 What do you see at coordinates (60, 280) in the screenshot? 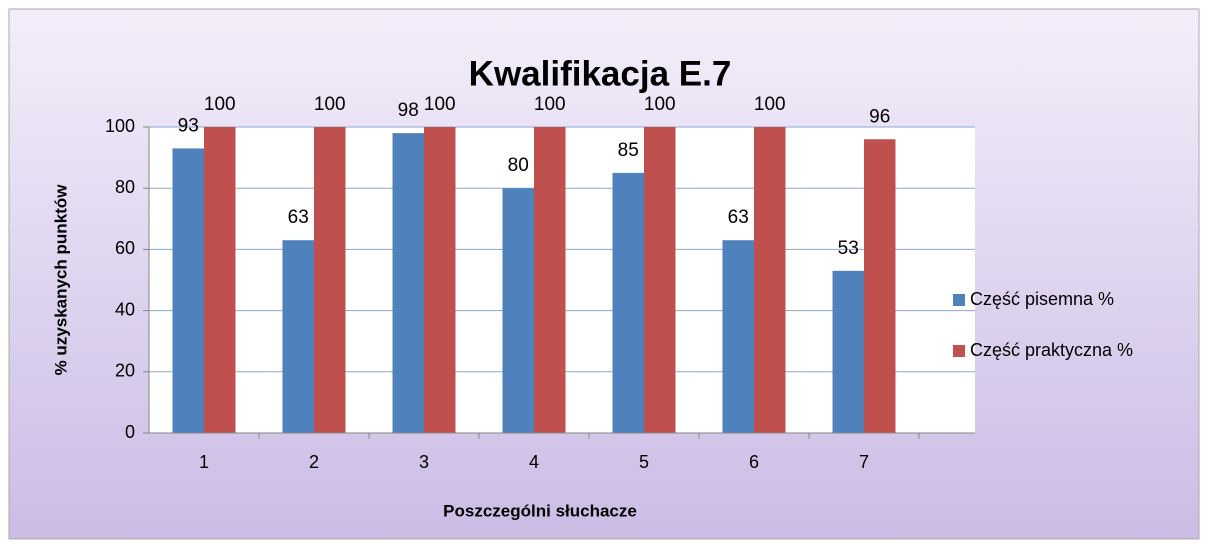
I see `y-axis-label: % uzyskanych punktów` at bounding box center [60, 280].